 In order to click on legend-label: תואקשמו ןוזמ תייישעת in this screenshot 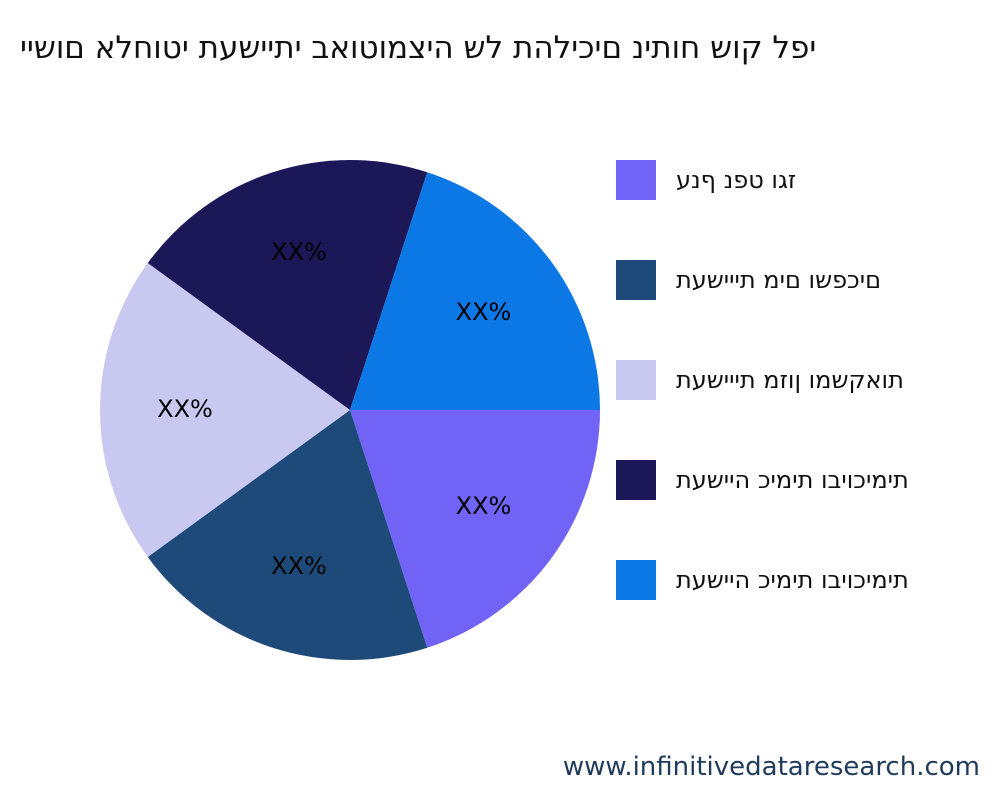, I will do `click(790, 380)`.